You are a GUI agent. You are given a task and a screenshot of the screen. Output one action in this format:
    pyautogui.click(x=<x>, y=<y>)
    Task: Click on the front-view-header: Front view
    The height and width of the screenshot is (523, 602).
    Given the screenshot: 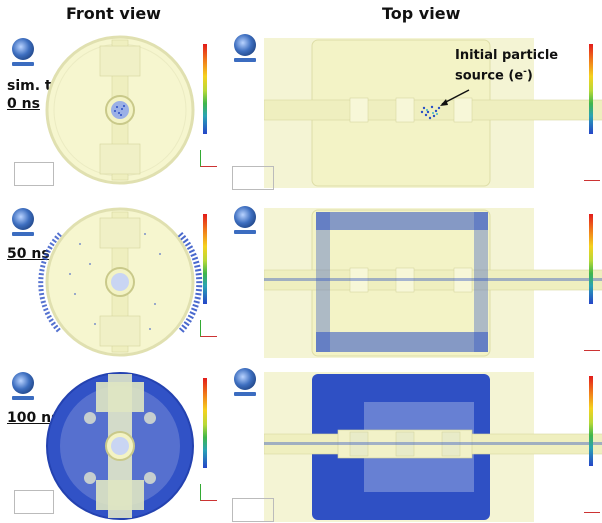 What is the action you would take?
    pyautogui.click(x=113, y=13)
    